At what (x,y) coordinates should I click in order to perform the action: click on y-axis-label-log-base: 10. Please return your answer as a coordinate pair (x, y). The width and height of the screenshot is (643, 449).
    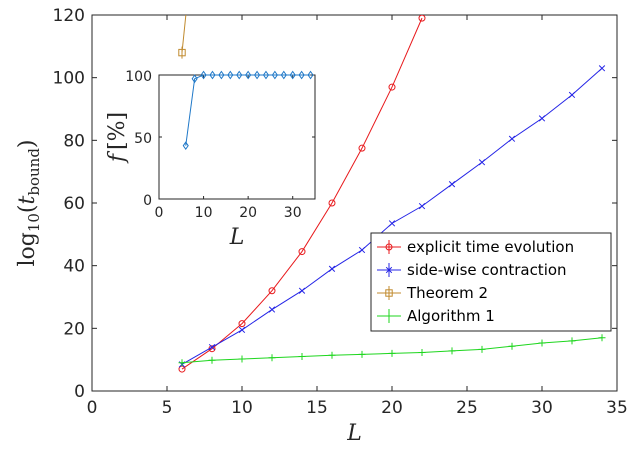
    Looking at the image, I should click on (34, 222).